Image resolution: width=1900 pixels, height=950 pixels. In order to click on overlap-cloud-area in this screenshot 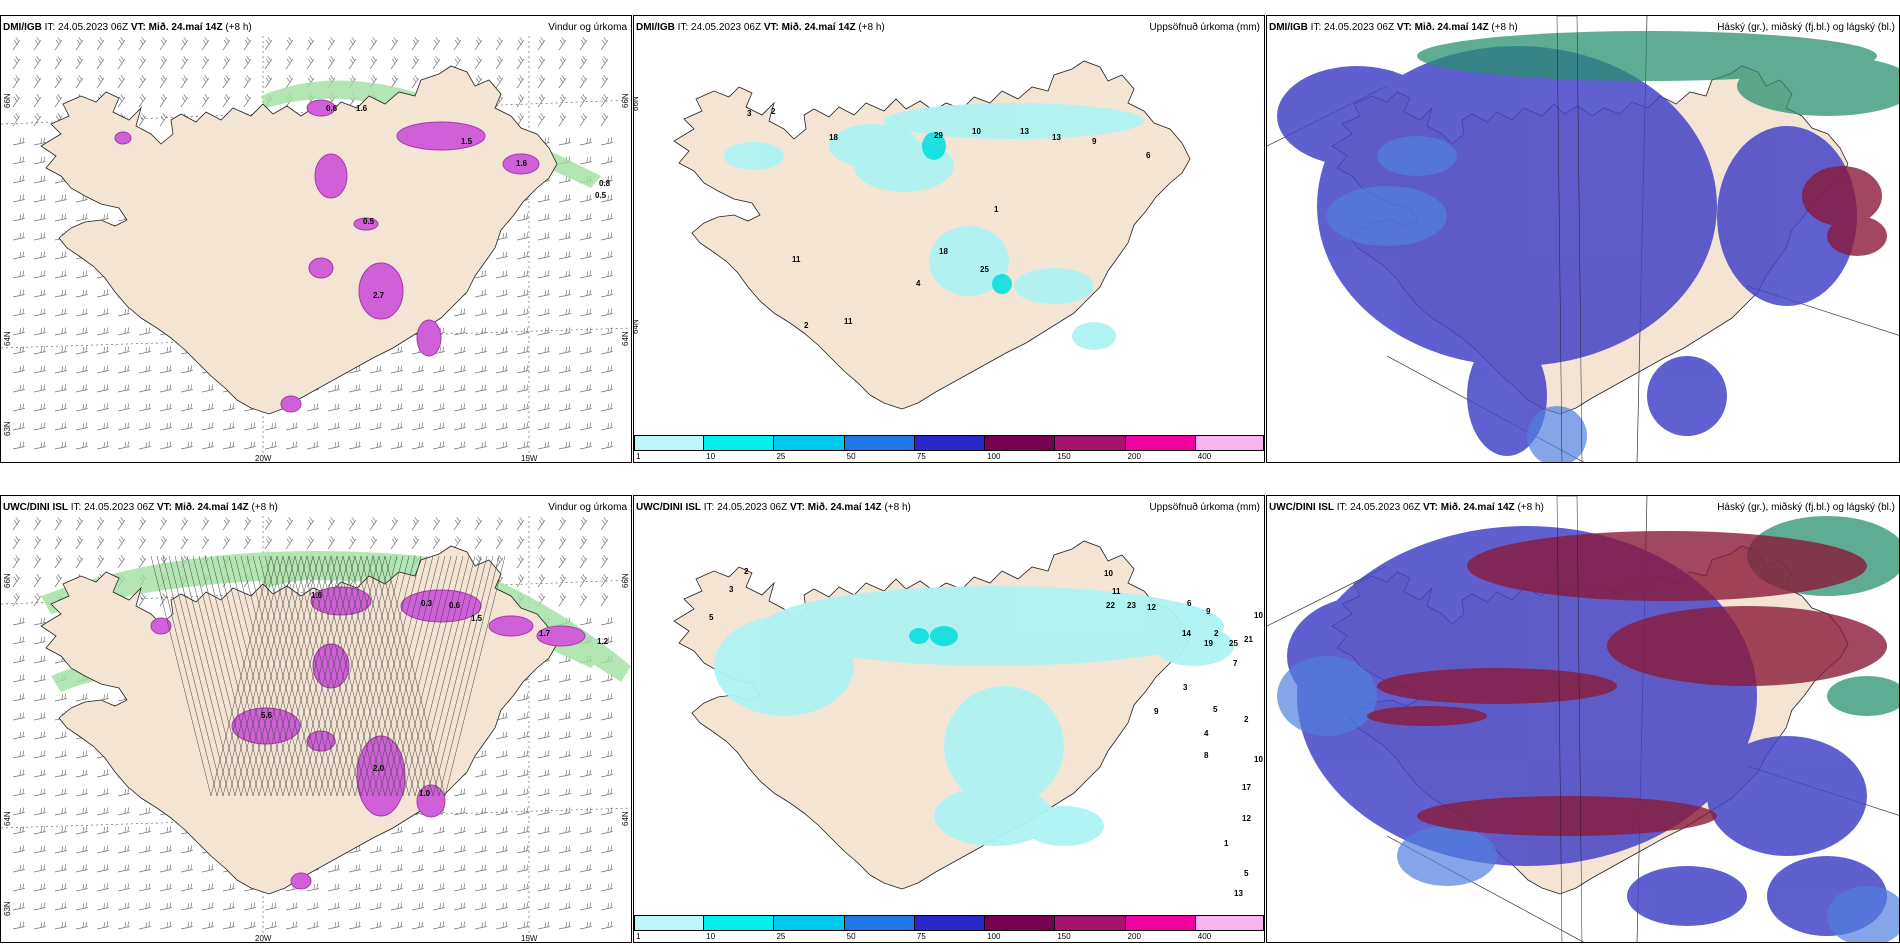, I will do `click(1844, 211)`.